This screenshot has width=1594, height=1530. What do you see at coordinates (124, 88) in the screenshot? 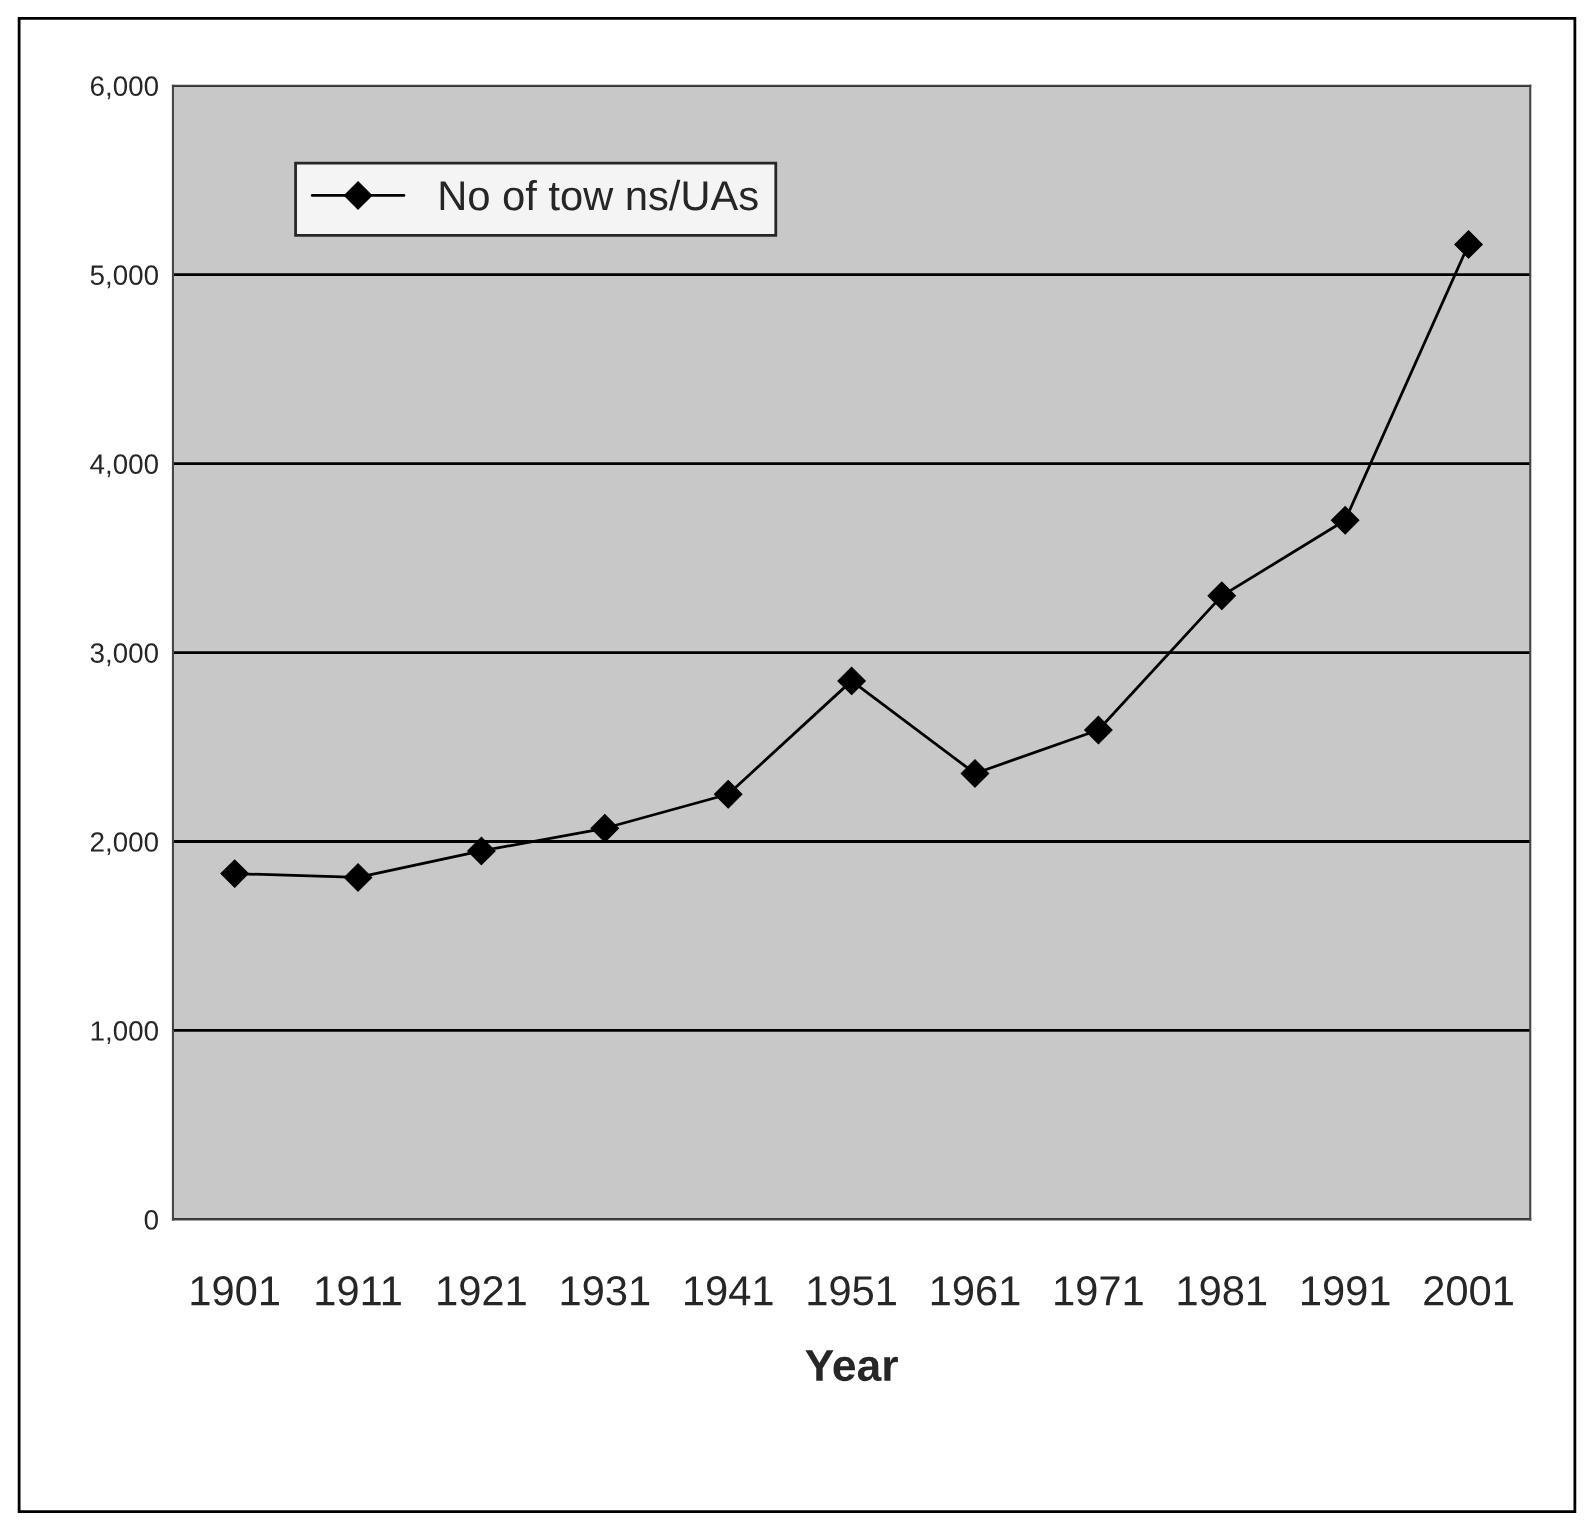
I see `y-tick-label: 6,000` at bounding box center [124, 88].